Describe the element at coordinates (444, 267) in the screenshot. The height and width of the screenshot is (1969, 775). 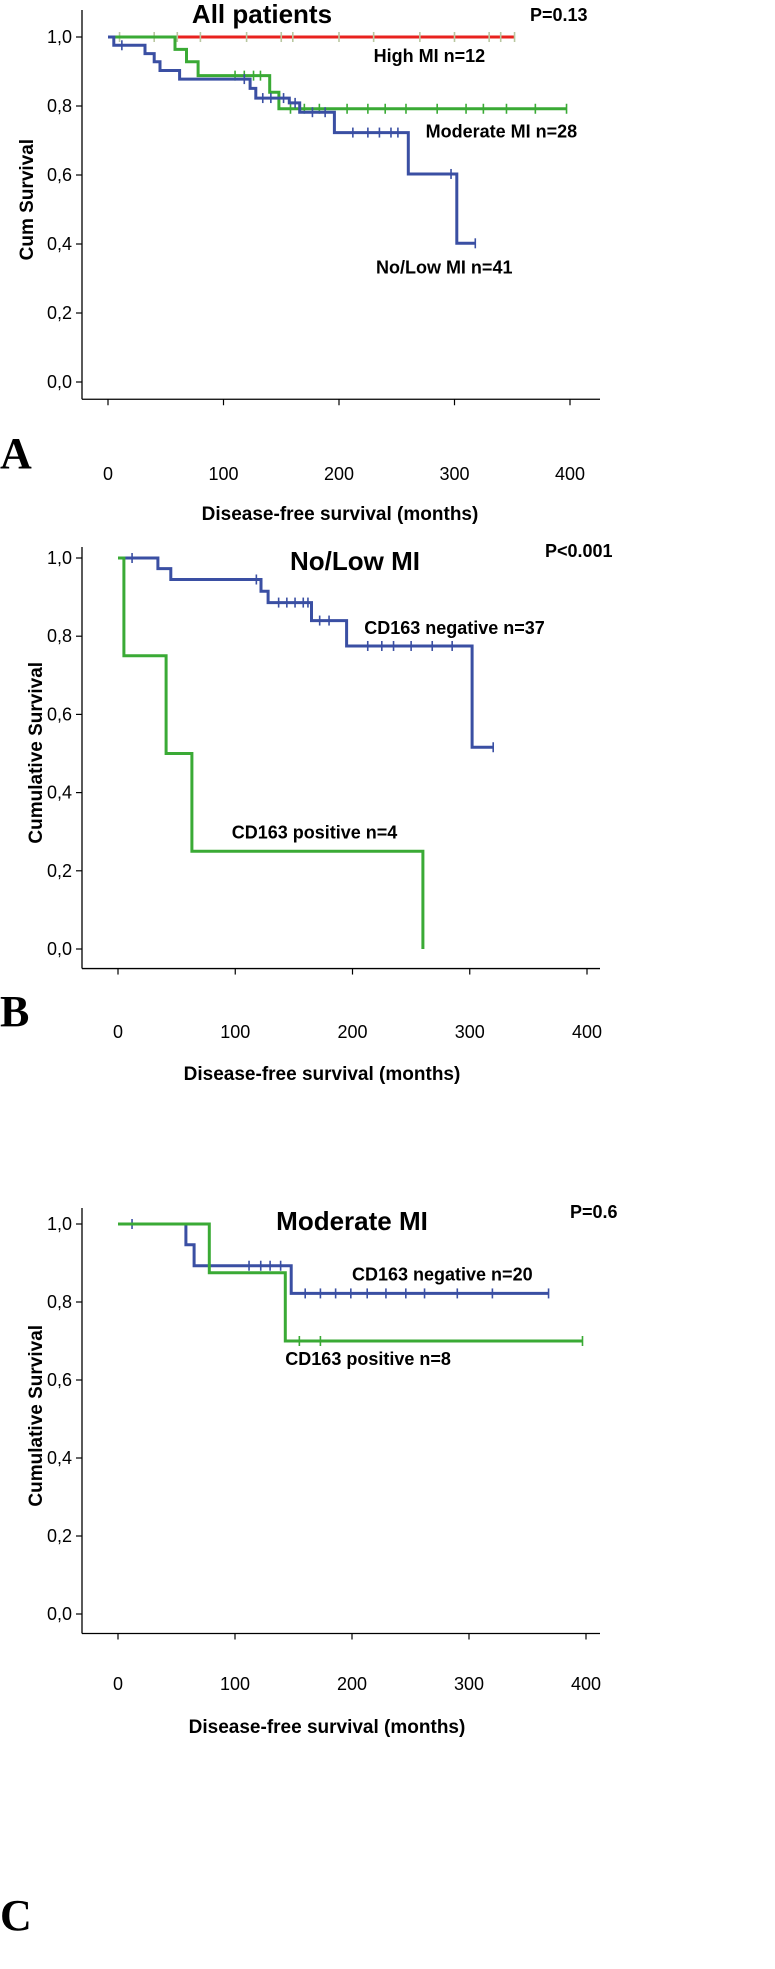
I see `series-label-no-low-mi: No/Low MI n=41` at that location.